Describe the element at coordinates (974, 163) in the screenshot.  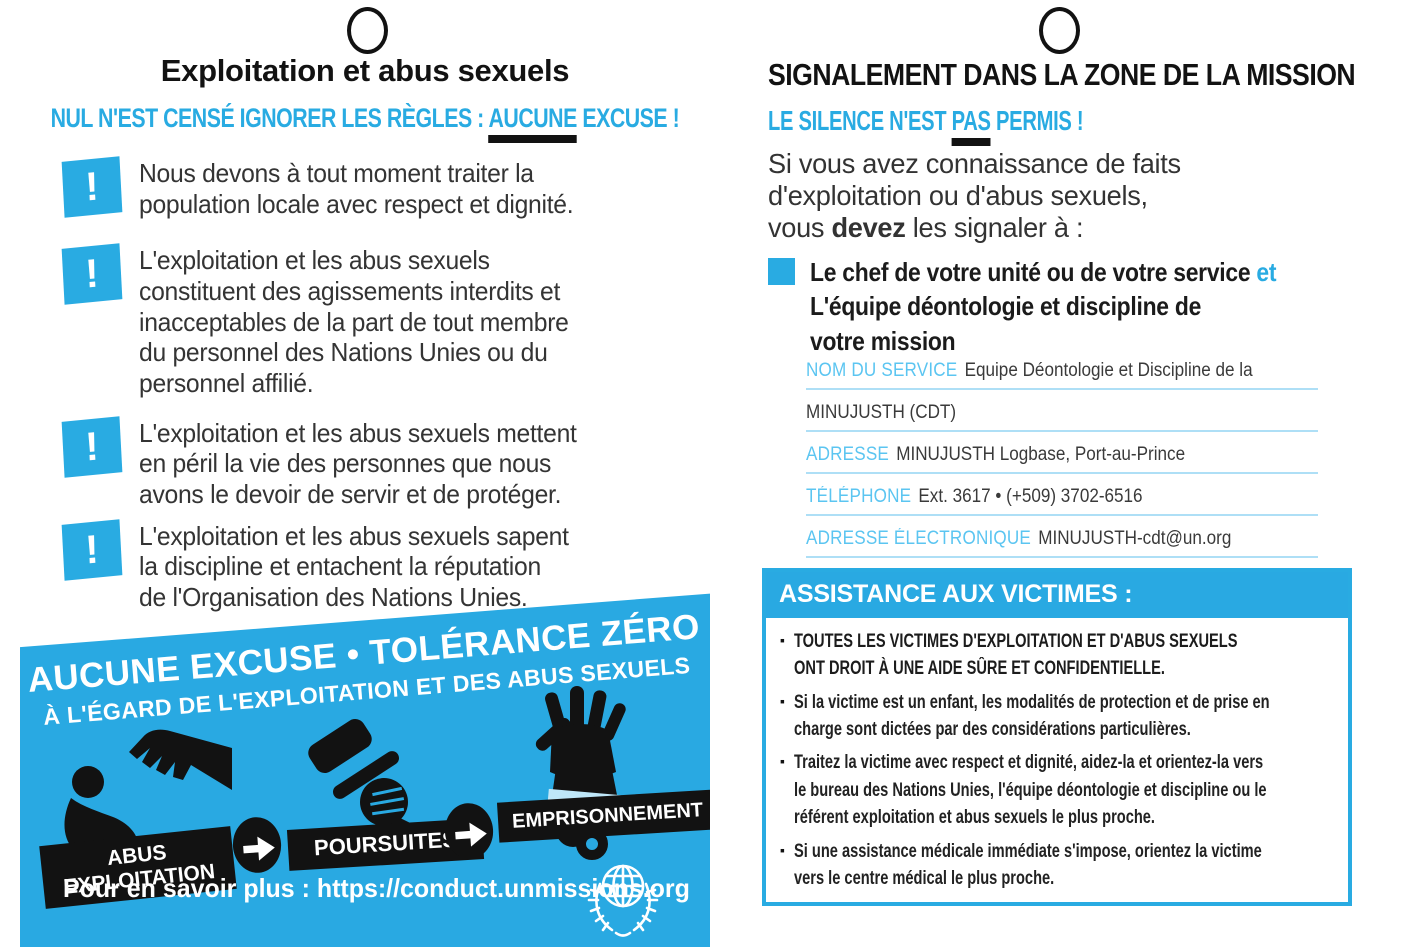
I see `intro-line: Si vous avez connaissance de faits` at that location.